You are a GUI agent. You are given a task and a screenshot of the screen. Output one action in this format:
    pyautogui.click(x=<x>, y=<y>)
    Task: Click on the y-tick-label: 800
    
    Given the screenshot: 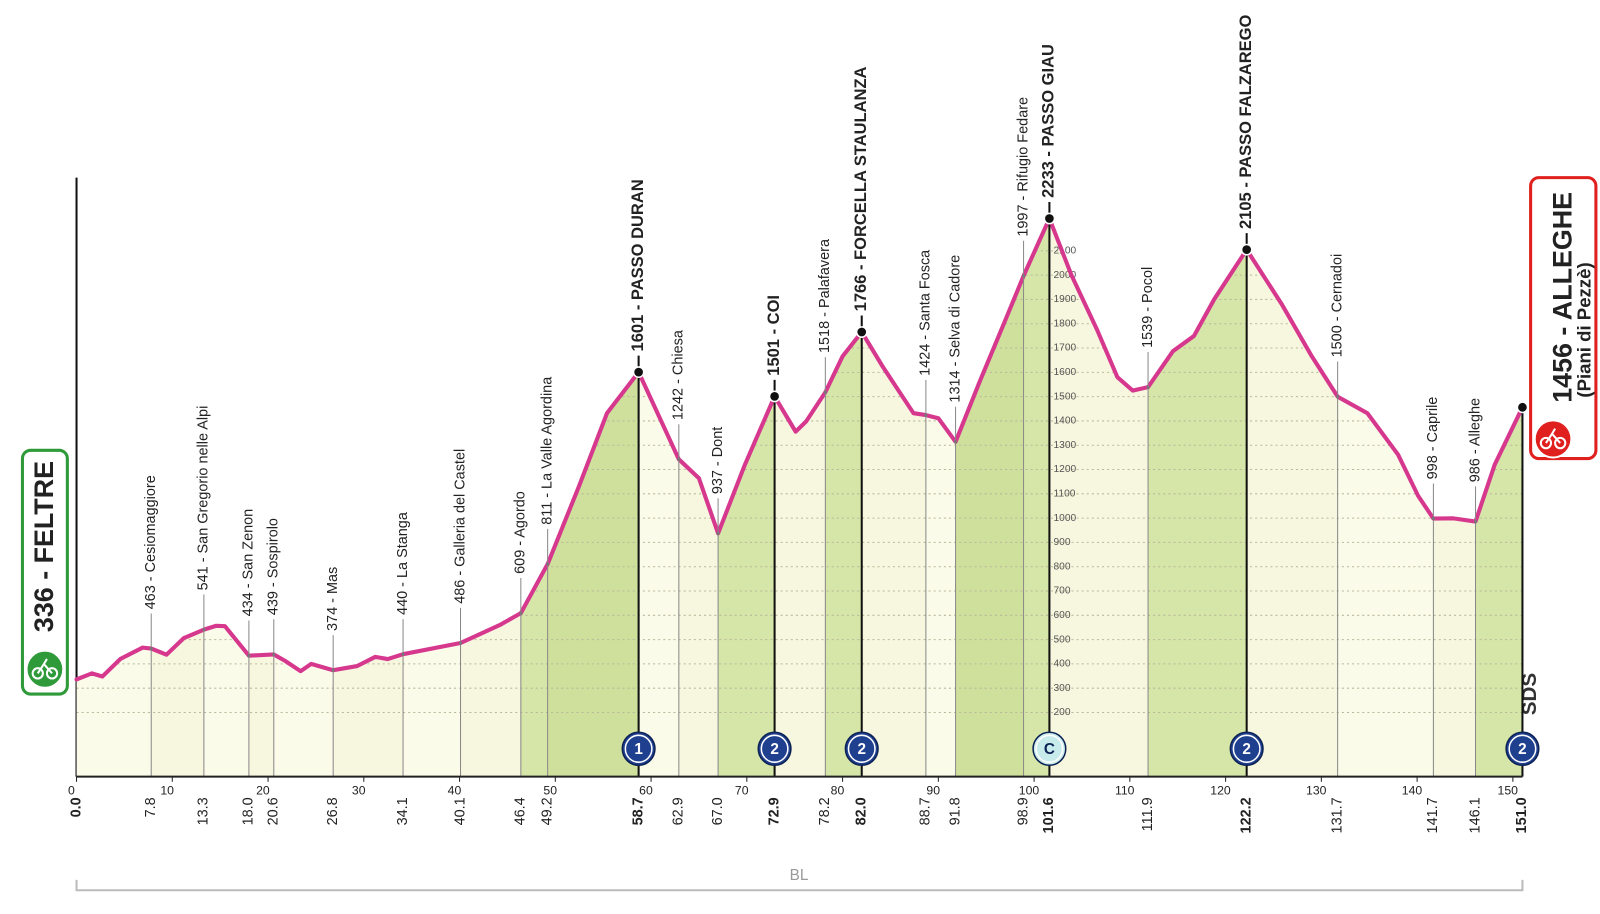 What is the action you would take?
    pyautogui.click(x=1061, y=566)
    